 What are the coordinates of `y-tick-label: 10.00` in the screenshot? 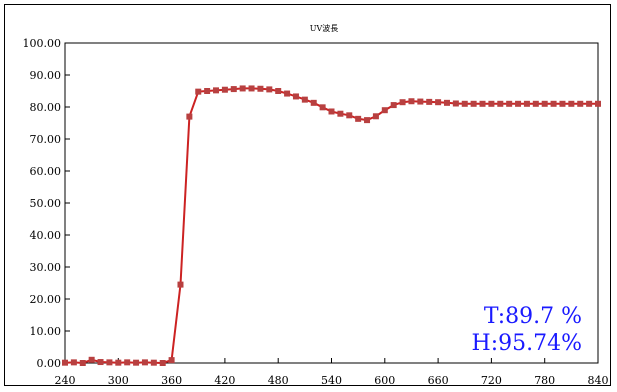 It's located at (46, 331).